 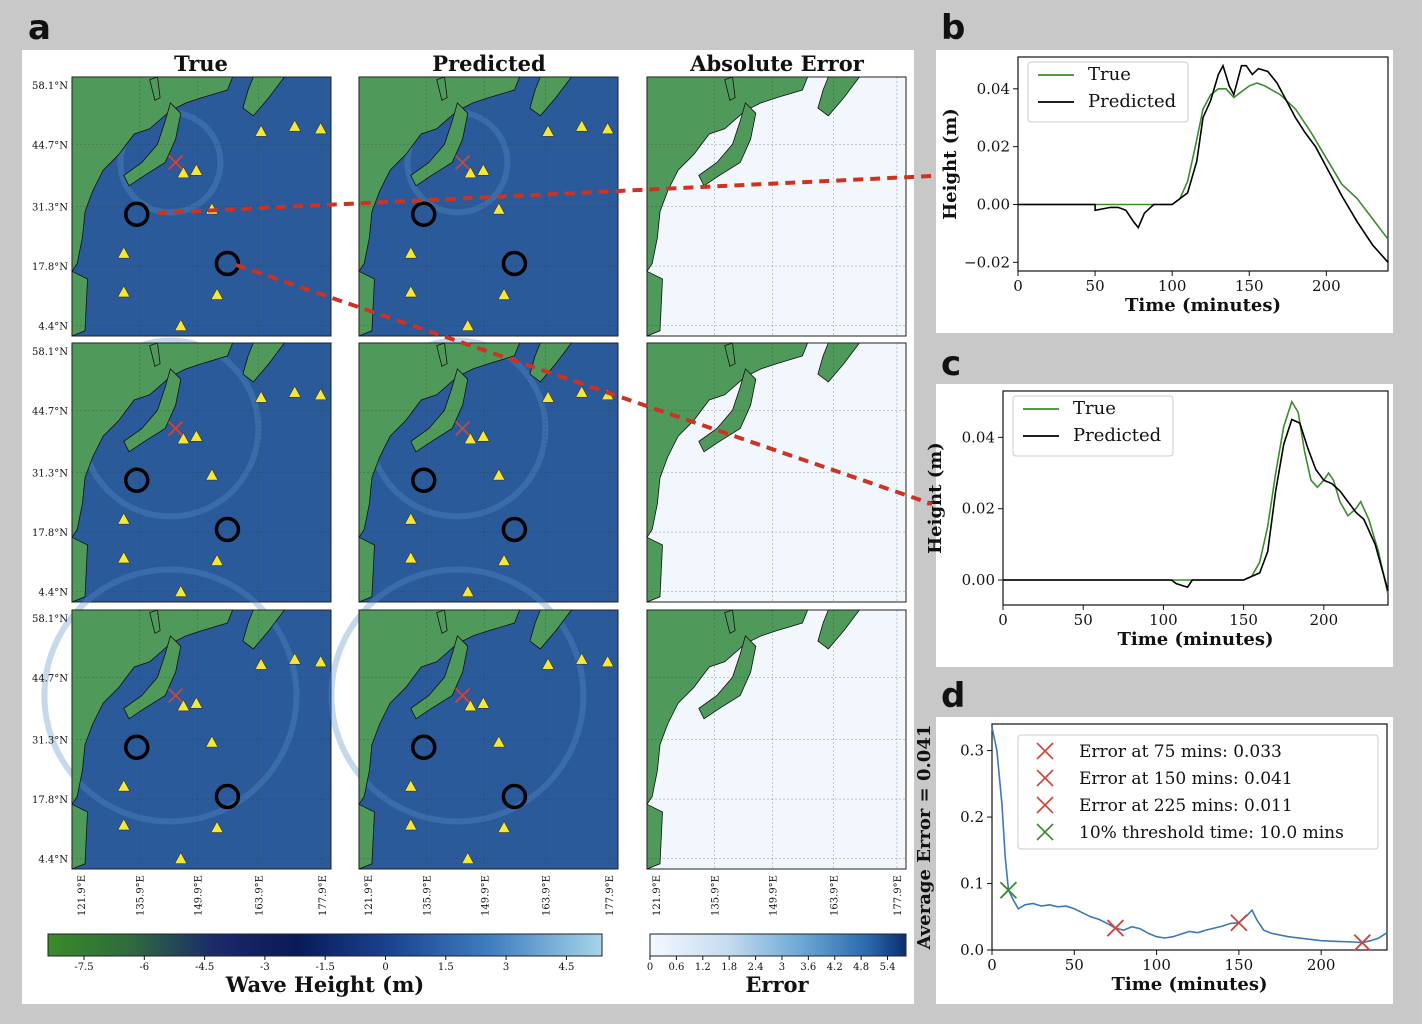 I want to click on error-colorbar, so click(x=778, y=945).